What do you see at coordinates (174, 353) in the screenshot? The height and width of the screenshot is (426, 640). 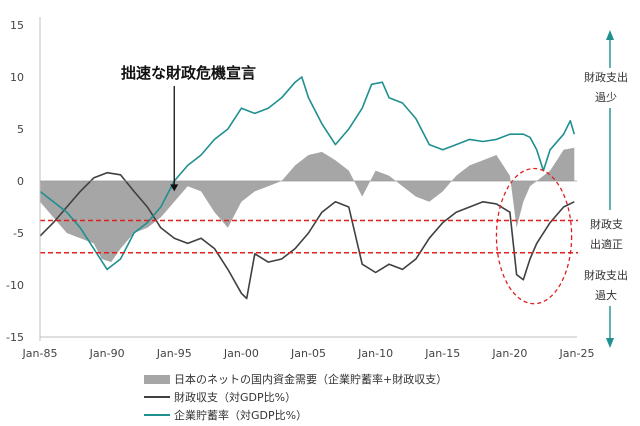 I see `x-tick-label: Jan-95` at bounding box center [174, 353].